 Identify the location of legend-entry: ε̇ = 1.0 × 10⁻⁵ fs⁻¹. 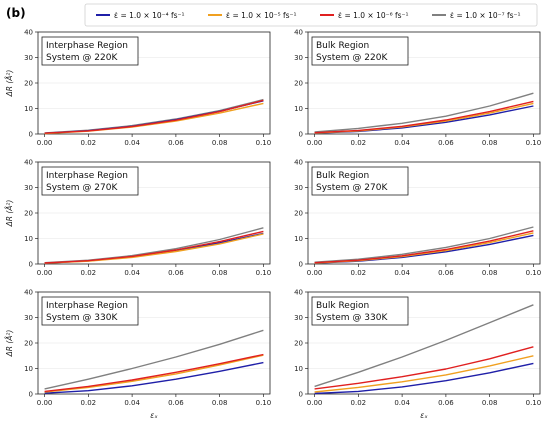
(261, 15).